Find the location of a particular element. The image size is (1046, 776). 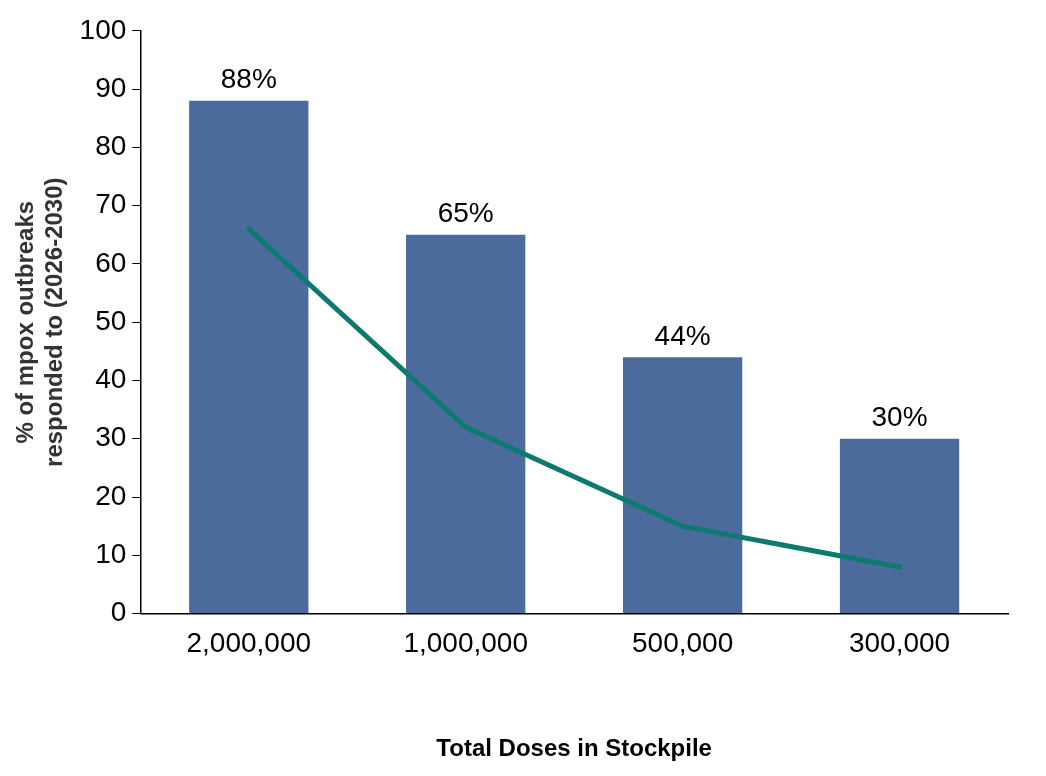

data-label: 88% is located at coordinates (248, 79).